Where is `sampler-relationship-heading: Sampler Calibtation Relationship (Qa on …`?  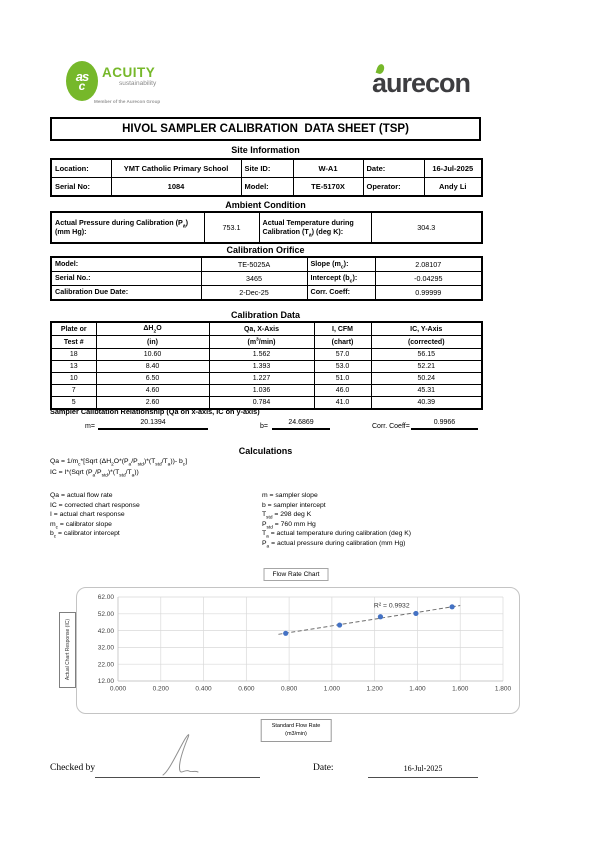 sampler-relationship-heading: Sampler Calibtation Relationship (Qa on … is located at coordinates (155, 411).